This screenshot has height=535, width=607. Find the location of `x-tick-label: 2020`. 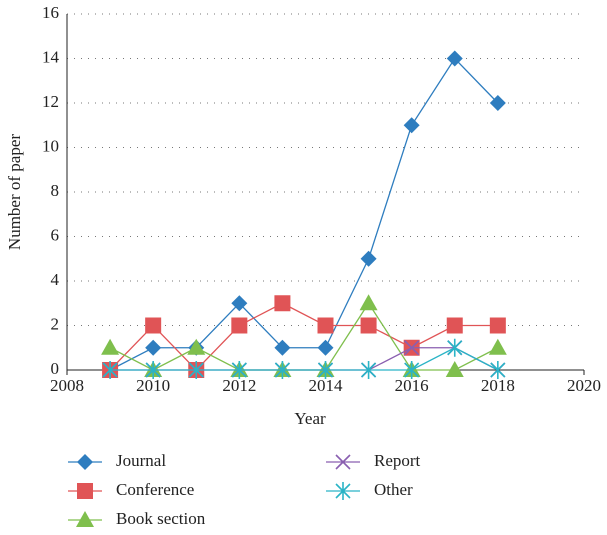

x-tick-label: 2020 is located at coordinates (584, 385).